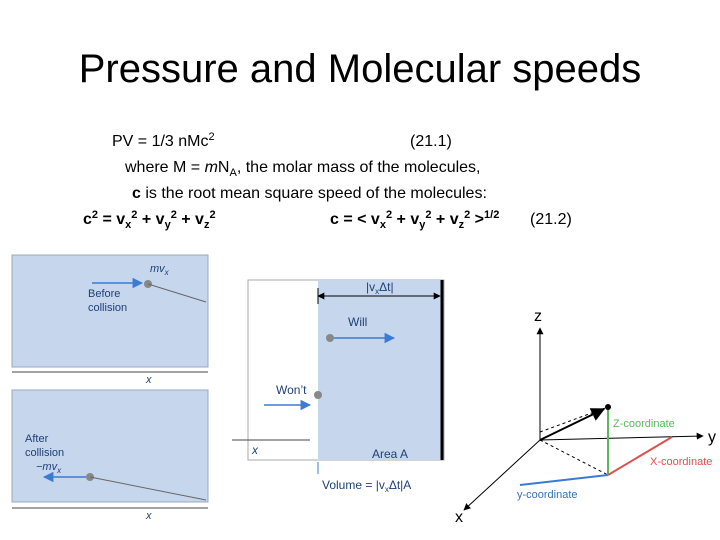 The image size is (720, 540). Describe the element at coordinates (360, 69) in the screenshot. I see `title: Pressure and Molecular speeds` at that location.